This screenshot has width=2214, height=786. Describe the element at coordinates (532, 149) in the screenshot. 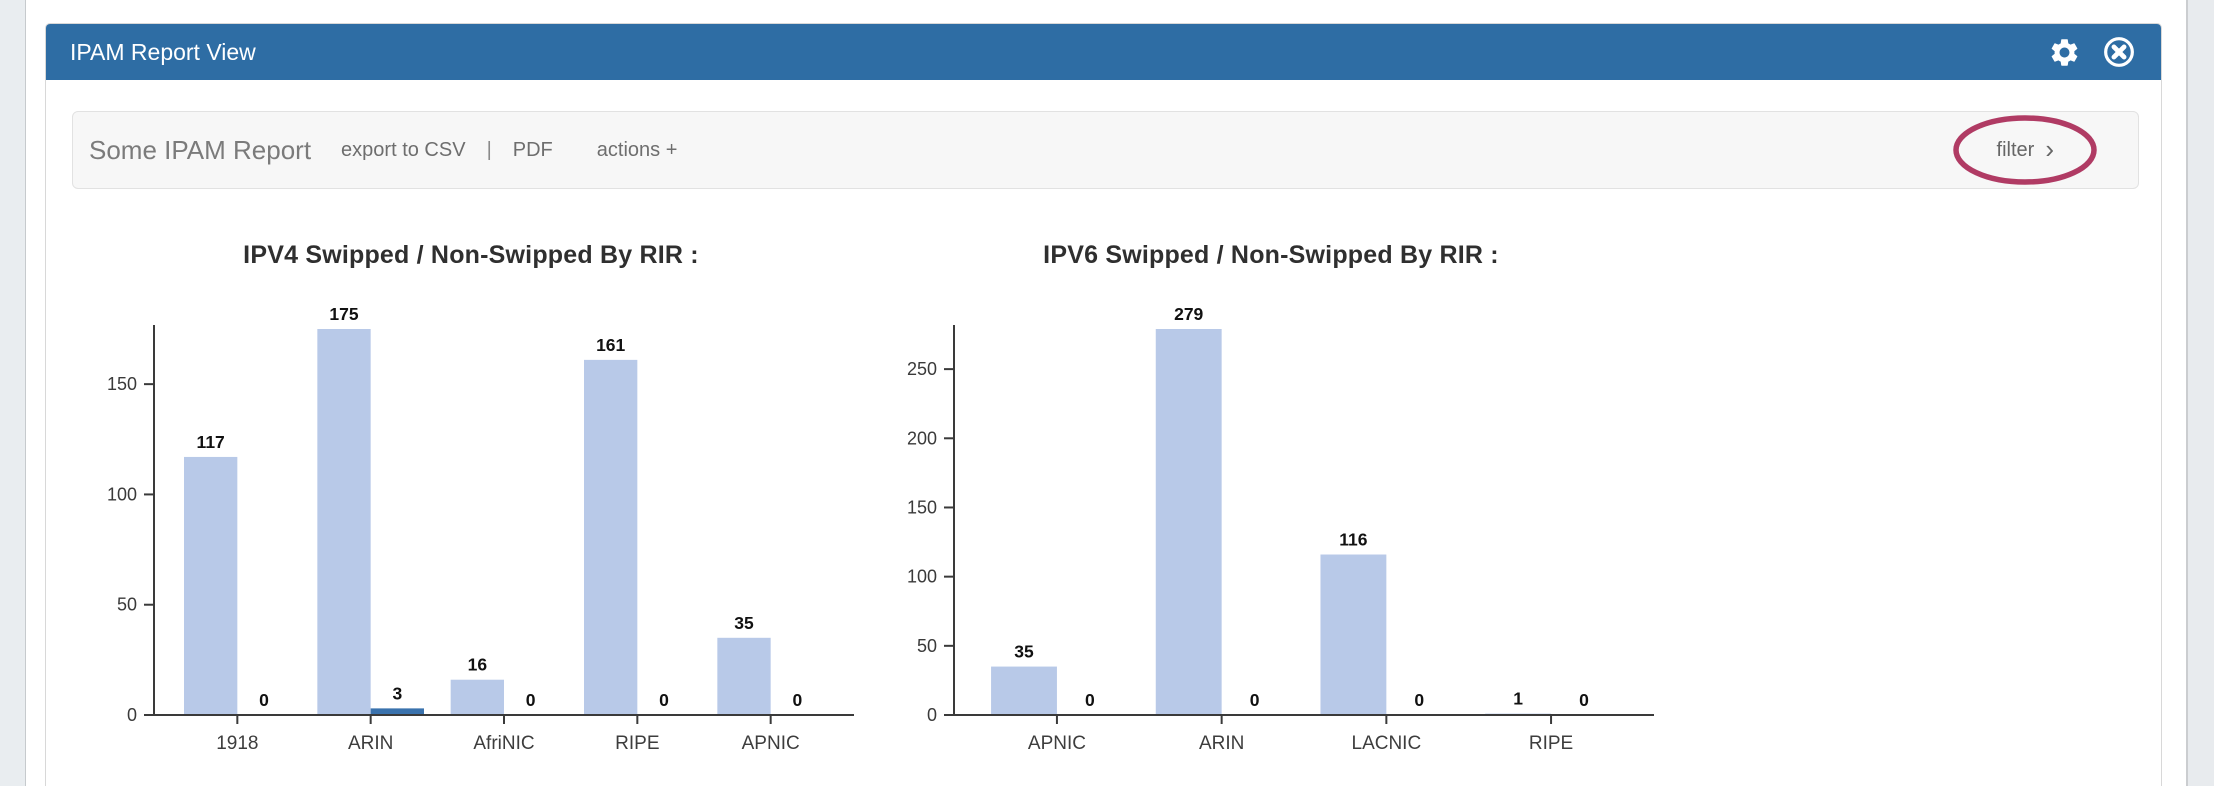

I see `pdf-link: PDF` at that location.